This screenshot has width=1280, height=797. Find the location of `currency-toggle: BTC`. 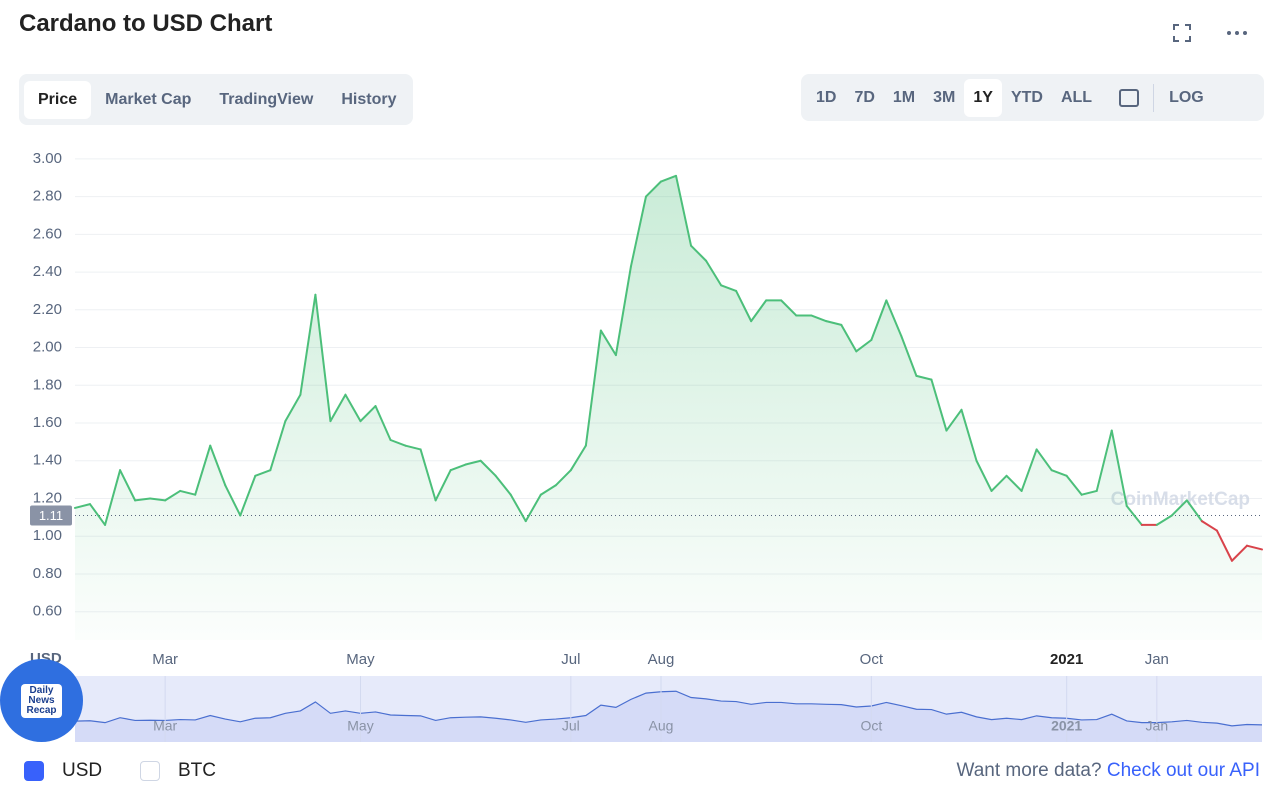

currency-toggle: BTC is located at coordinates (178, 771).